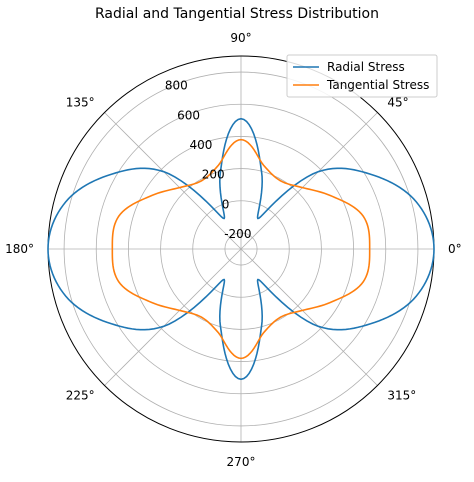  What do you see at coordinates (226, 204) in the screenshot?
I see `r-tick-label: 0` at bounding box center [226, 204].